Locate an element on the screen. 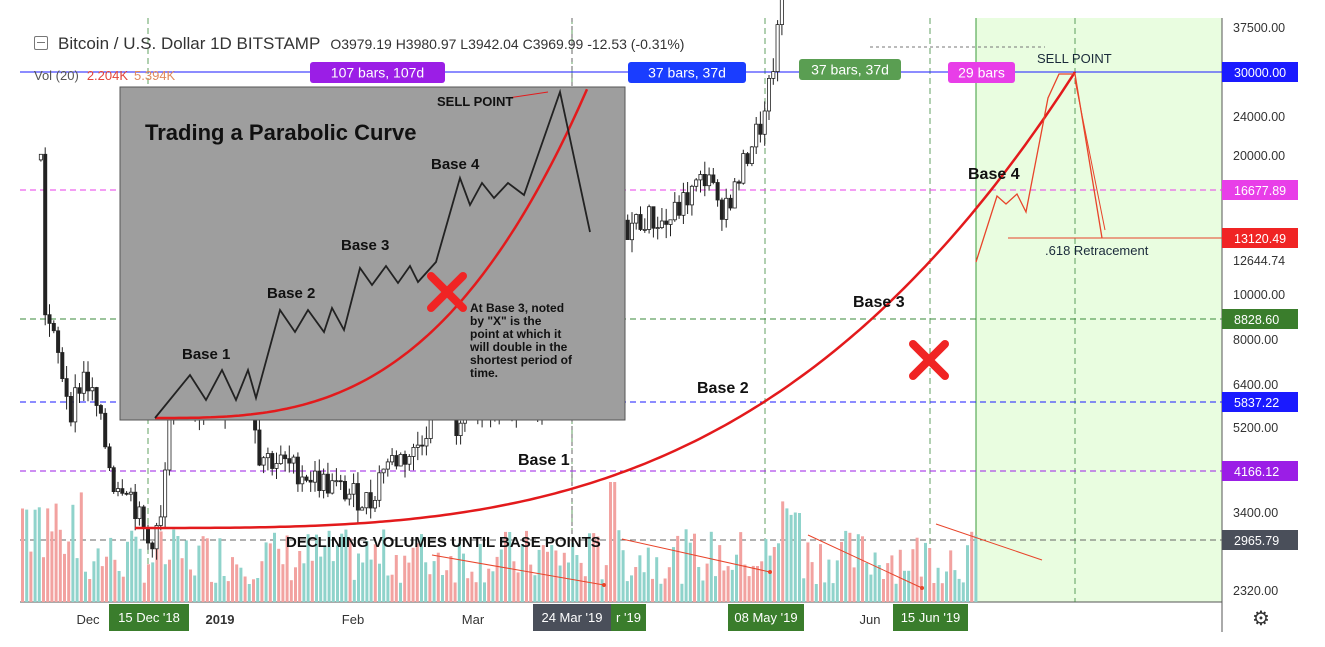  volume-value-1: 2.204K is located at coordinates (107, 75).